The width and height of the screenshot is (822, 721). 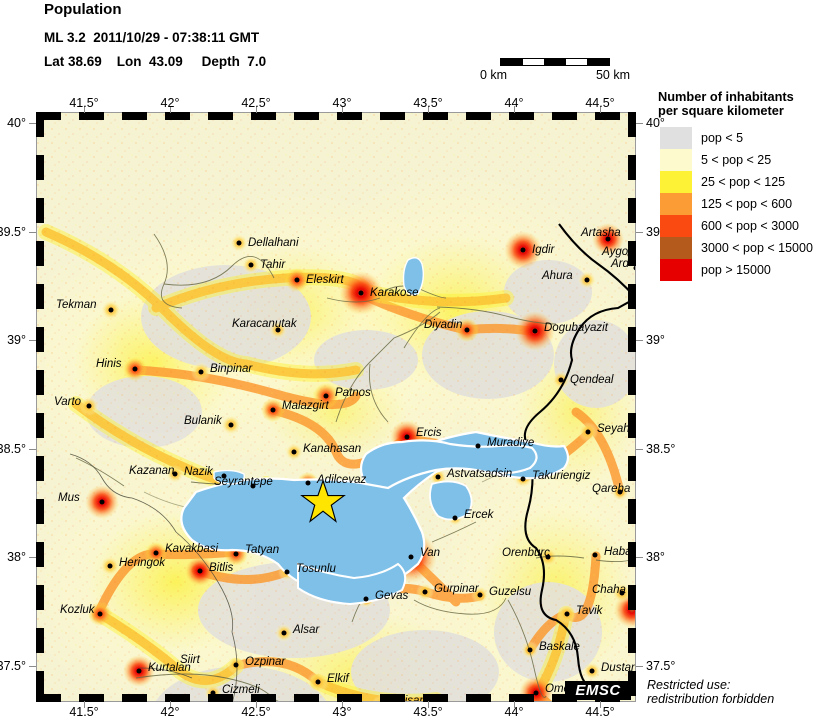 What do you see at coordinates (353, 393) in the screenshot?
I see `city-label: Patnos` at bounding box center [353, 393].